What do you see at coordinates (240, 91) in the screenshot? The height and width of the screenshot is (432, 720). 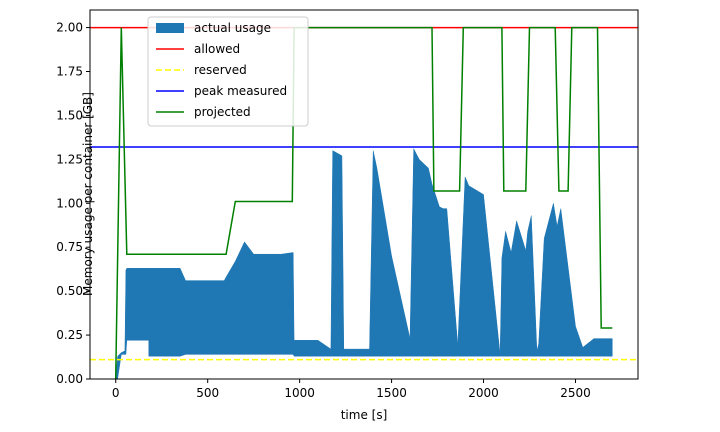 I see `legend-label-peak-measured: peak measured` at bounding box center [240, 91].